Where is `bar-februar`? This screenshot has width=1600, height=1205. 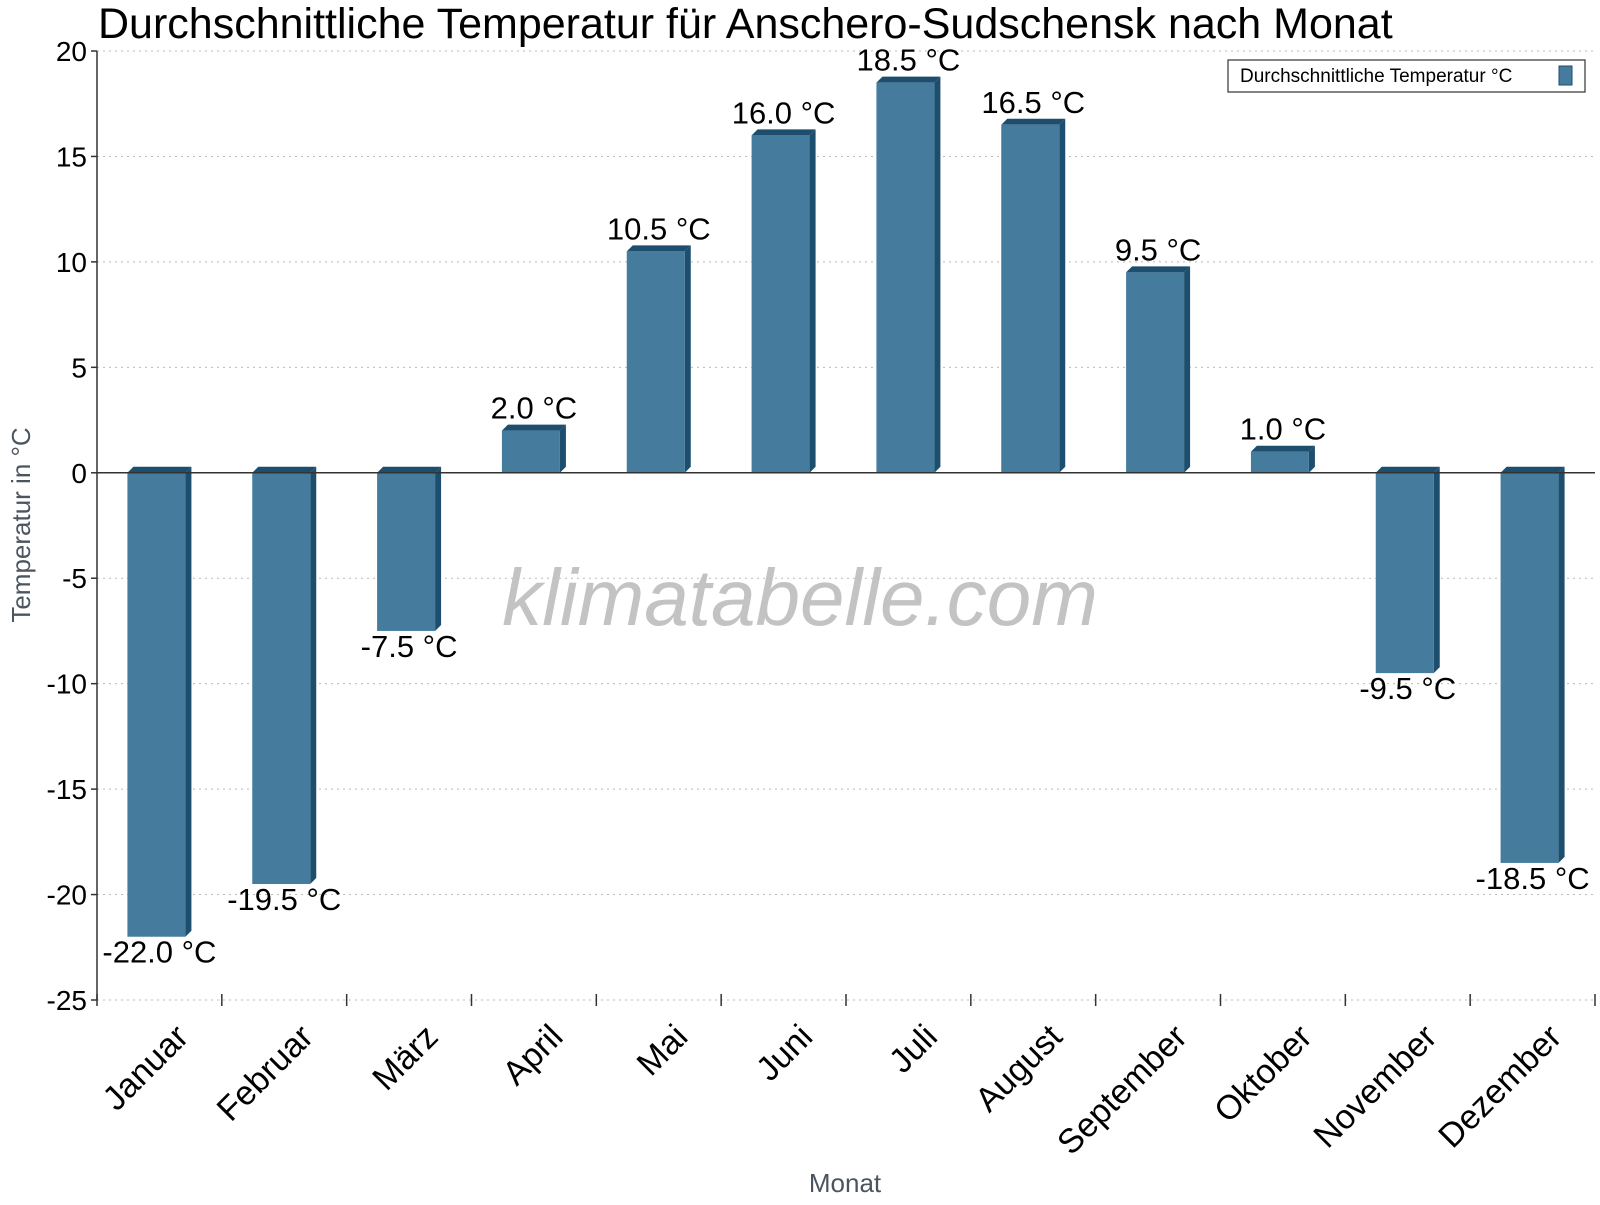 bar-februar is located at coordinates (284, 675).